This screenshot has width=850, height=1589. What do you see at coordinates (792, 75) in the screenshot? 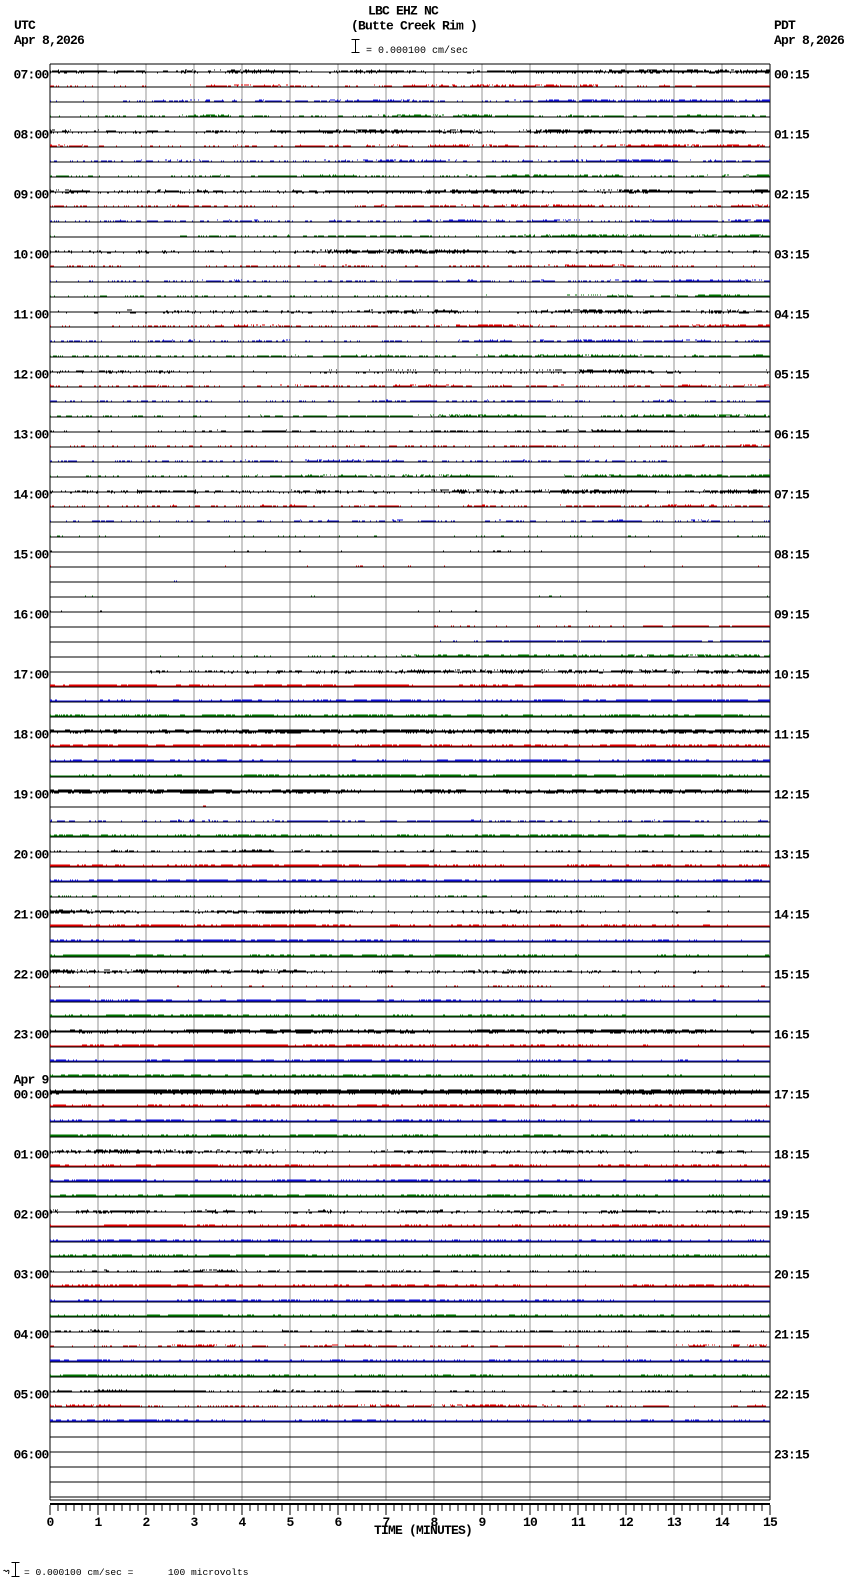
I see `svg-text: 00:15` at bounding box center [792, 75].